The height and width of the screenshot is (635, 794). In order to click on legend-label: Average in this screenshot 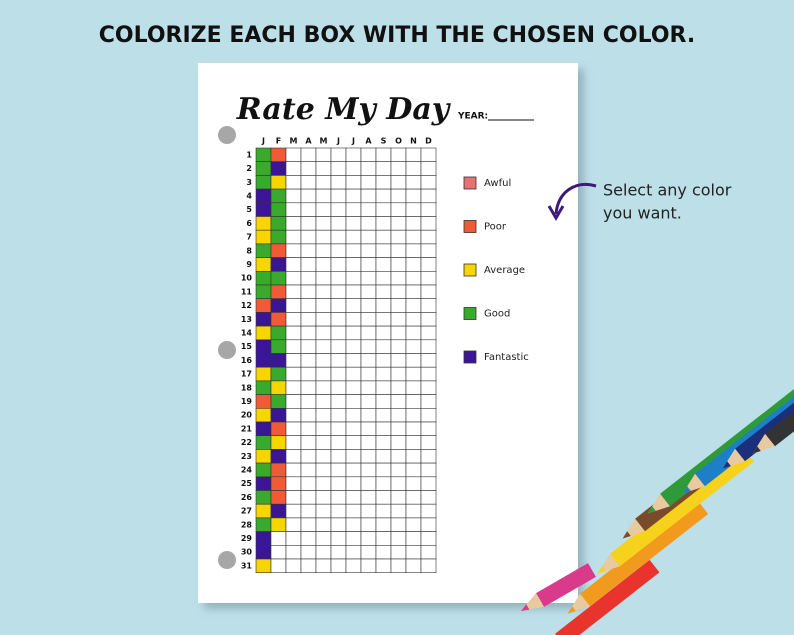, I will do `click(504, 270)`.